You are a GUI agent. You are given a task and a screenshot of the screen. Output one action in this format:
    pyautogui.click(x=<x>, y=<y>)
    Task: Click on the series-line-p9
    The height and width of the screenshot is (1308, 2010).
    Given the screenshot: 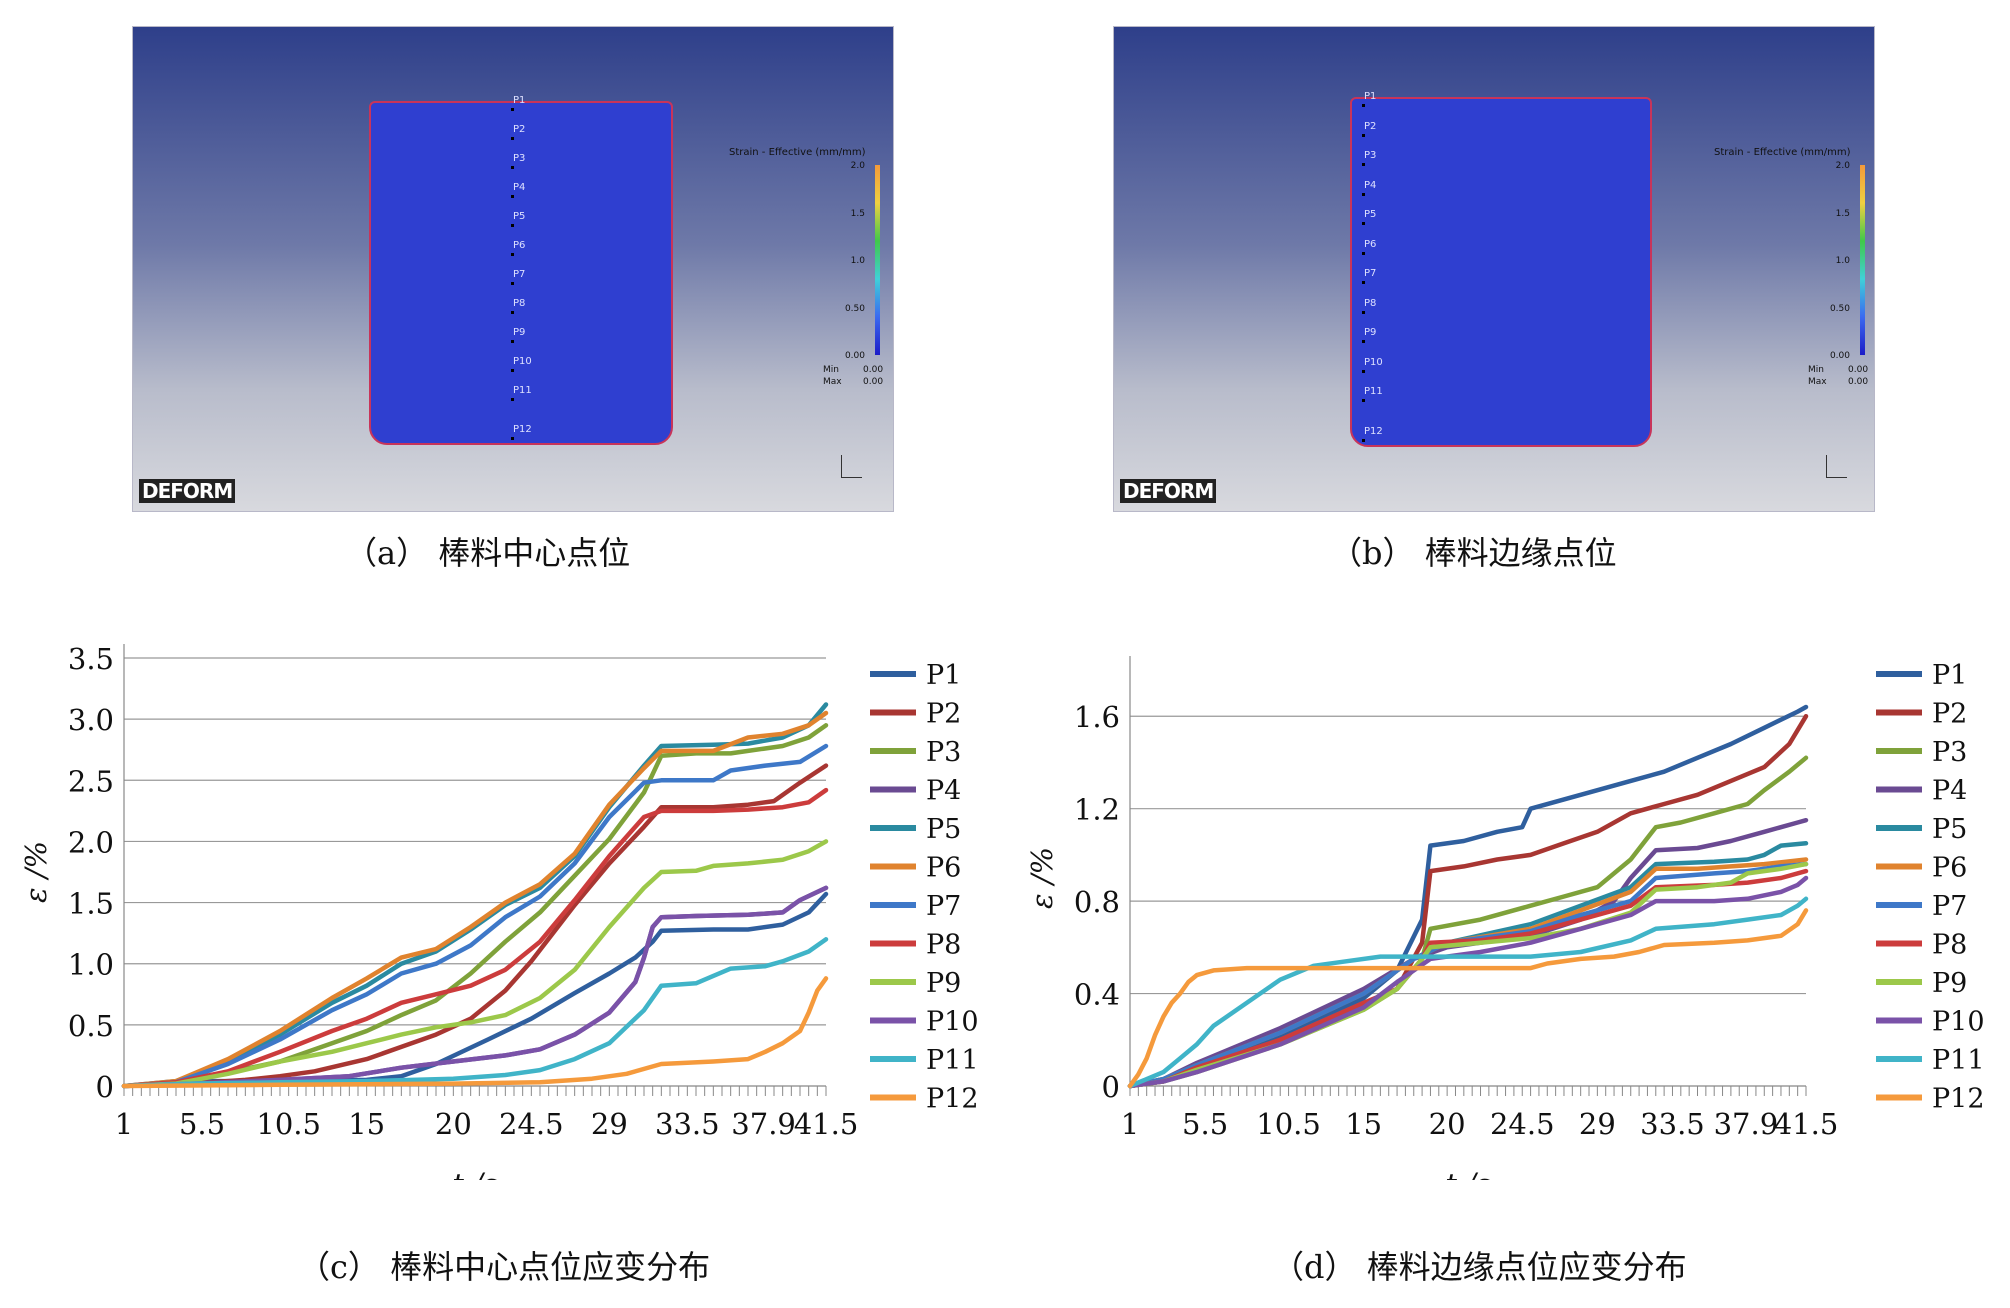 What is the action you would take?
    pyautogui.click(x=475, y=964)
    